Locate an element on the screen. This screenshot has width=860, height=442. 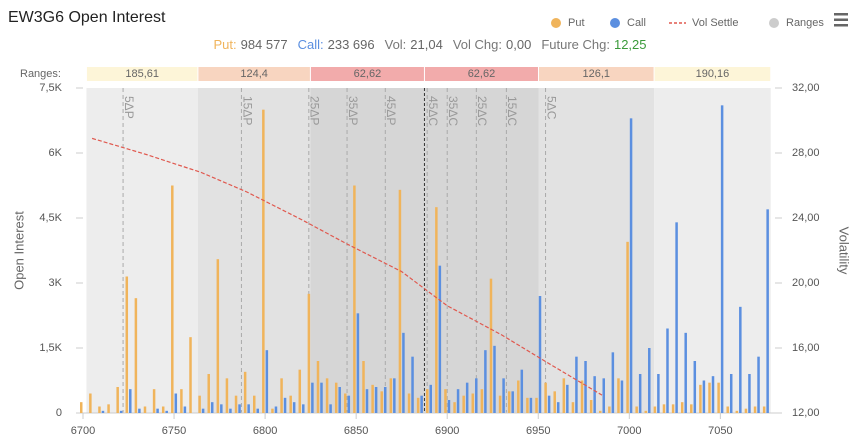
legend-label: Put is located at coordinates (576, 23).